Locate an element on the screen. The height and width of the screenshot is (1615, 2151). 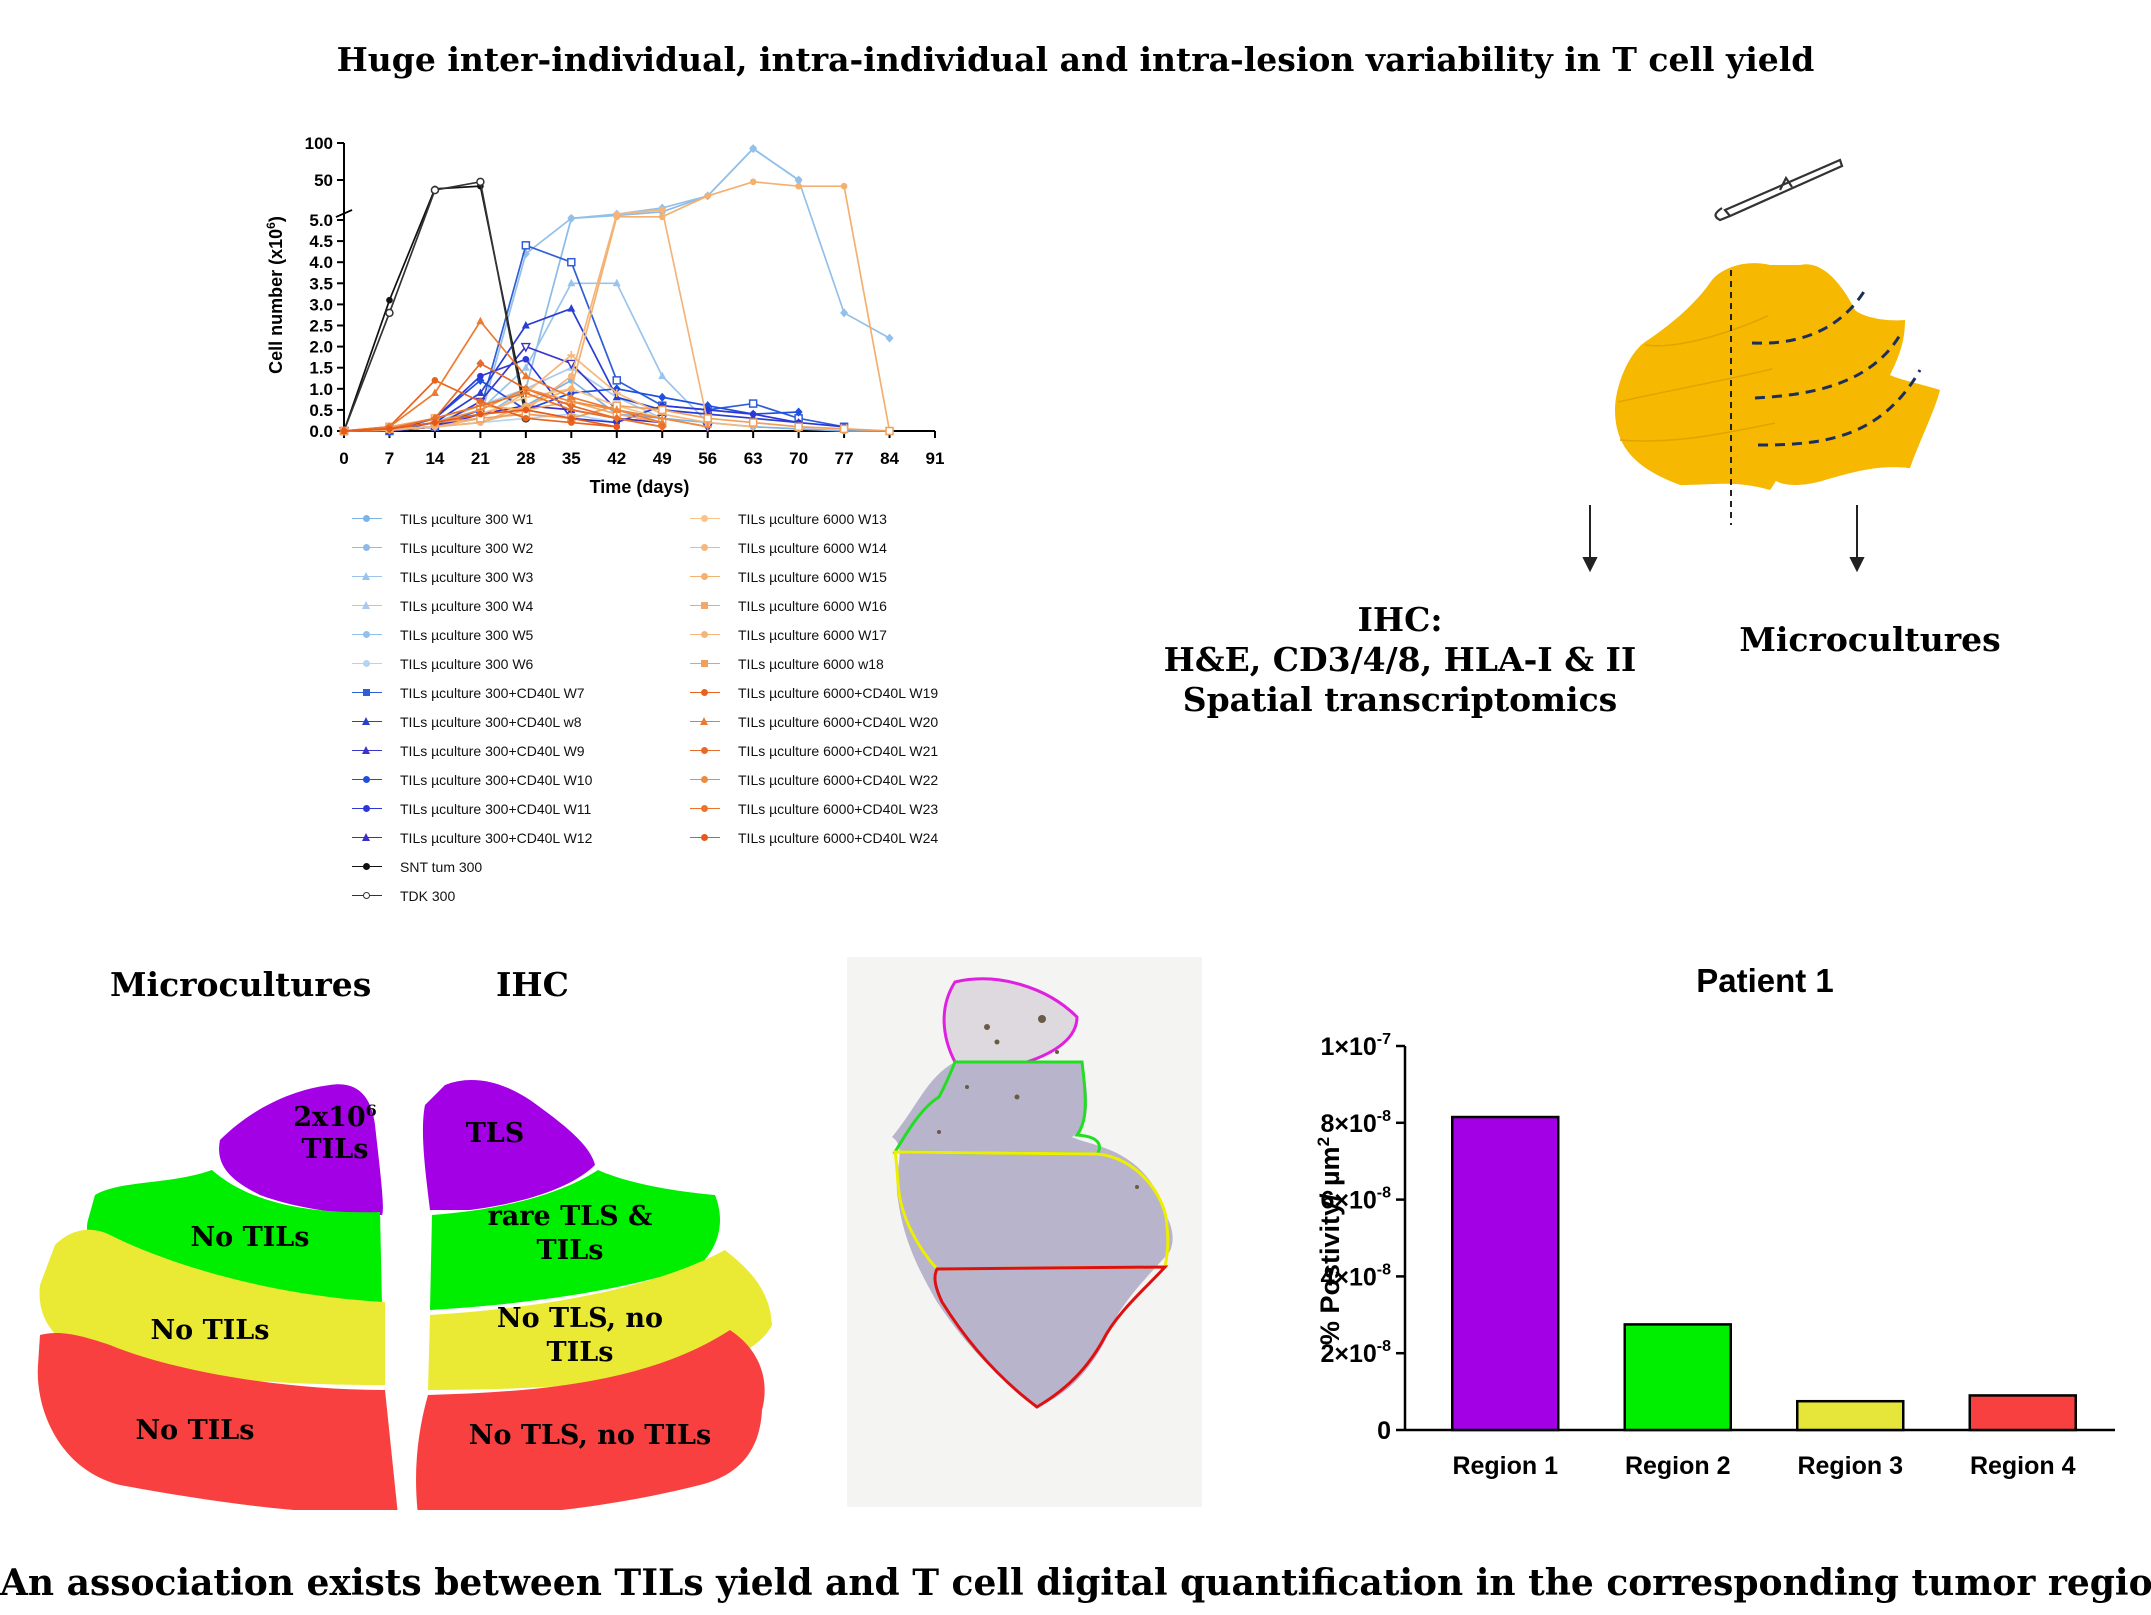
legend-label: TILs µculture 300 W3 is located at coordinates (467, 576).